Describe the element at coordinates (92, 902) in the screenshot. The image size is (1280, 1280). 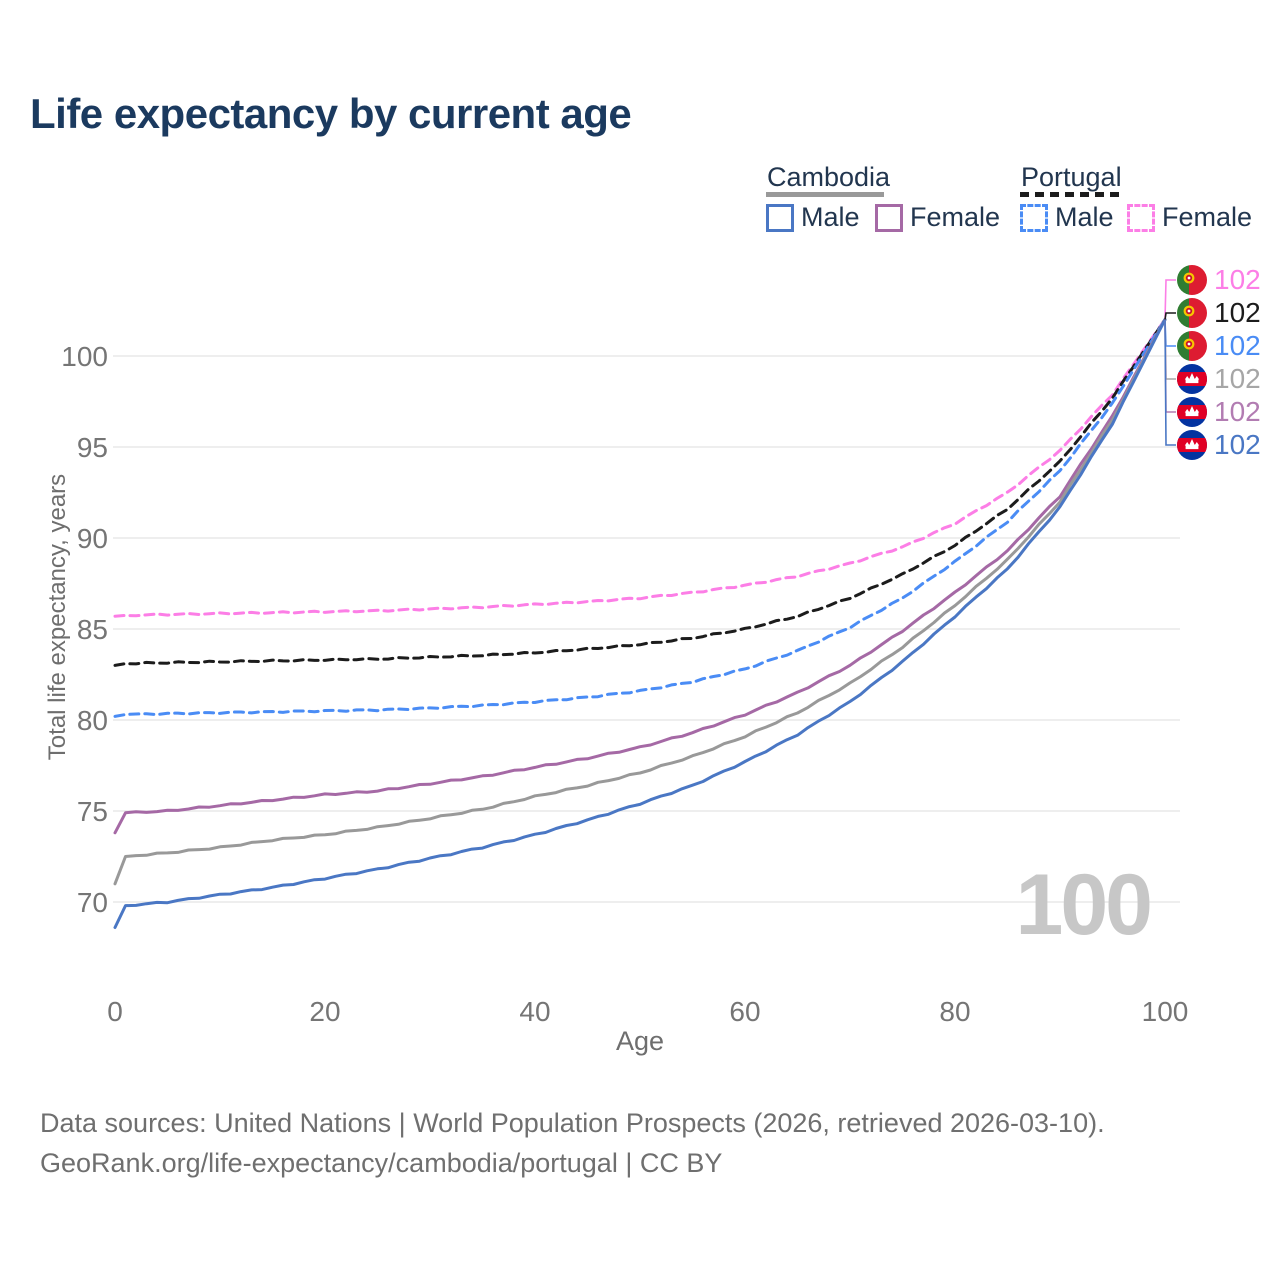
I see `y-tick-label-70: 70` at that location.